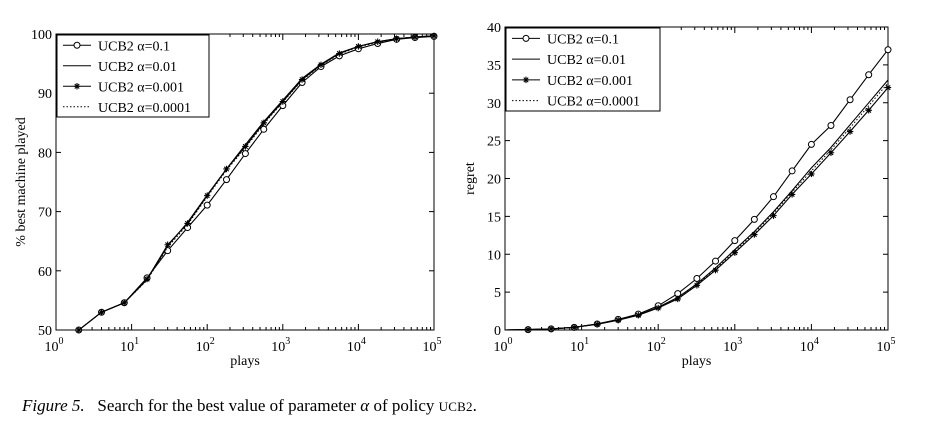 The height and width of the screenshot is (423, 925). Describe the element at coordinates (494, 66) in the screenshot. I see `y-tick-label: 35` at that location.